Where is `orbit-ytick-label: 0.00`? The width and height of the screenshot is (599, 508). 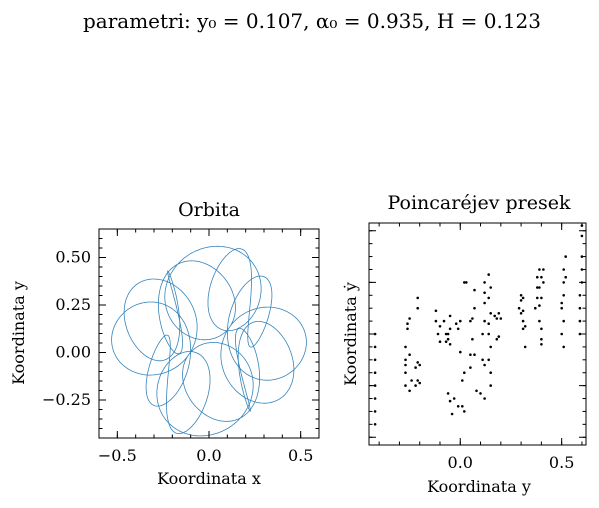
orbit-ytick-label: 0.00 is located at coordinates (73, 352).